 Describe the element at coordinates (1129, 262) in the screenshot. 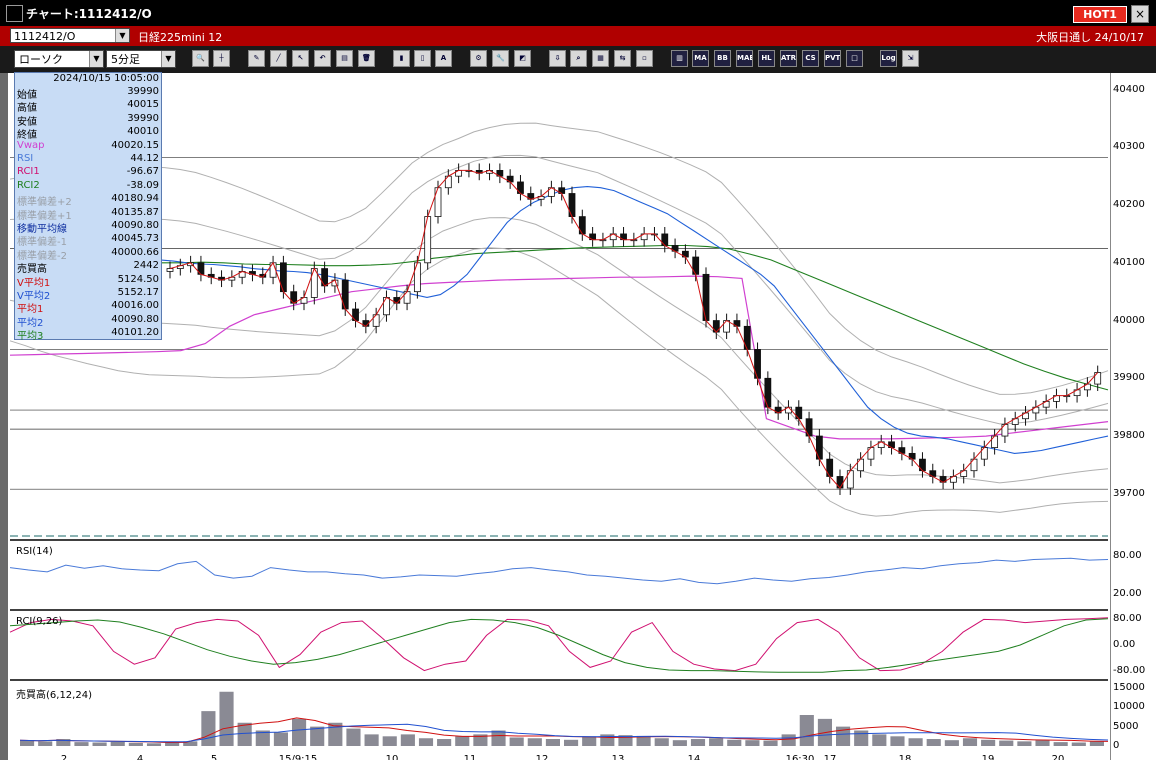

I see `price-tick-label: 40100` at that location.